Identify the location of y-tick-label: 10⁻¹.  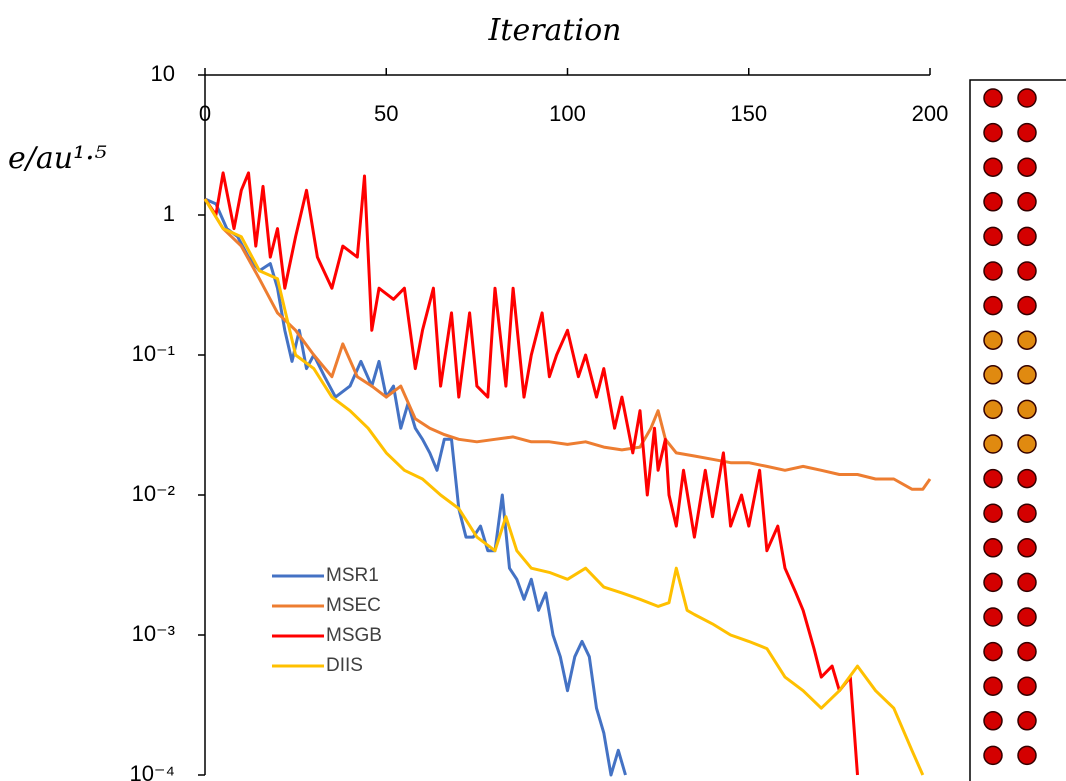
(153, 353).